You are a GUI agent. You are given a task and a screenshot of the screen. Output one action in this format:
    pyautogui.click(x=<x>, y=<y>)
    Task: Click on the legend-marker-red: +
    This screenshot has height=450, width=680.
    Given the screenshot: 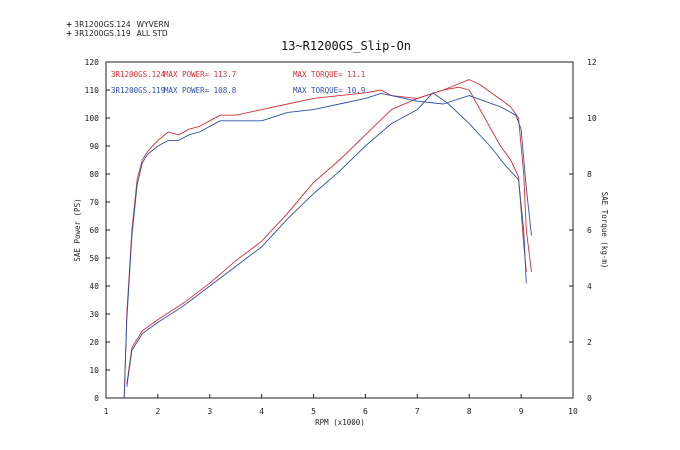 What is the action you would take?
    pyautogui.click(x=69, y=24)
    